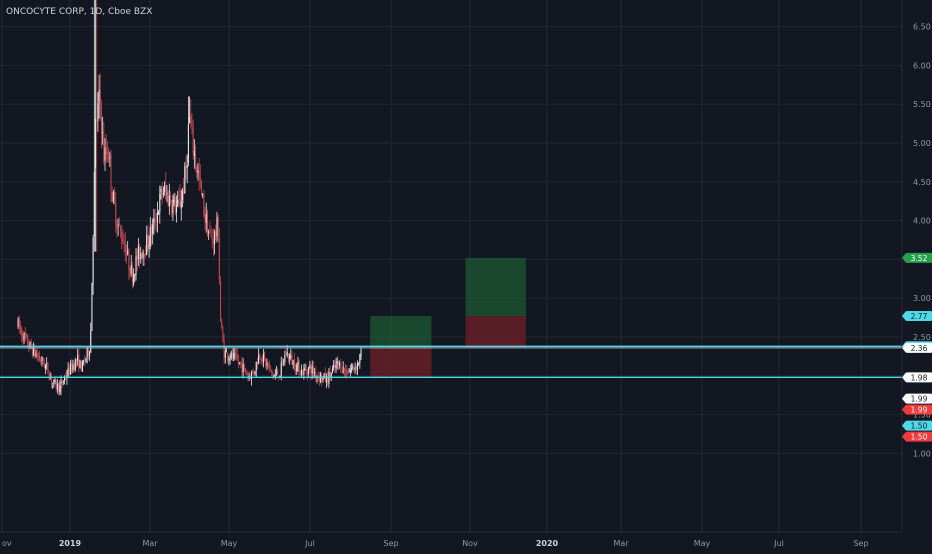 The height and width of the screenshot is (554, 932). Describe the element at coordinates (922, 65) in the screenshot. I see `y-tick-label: 6.00` at that location.